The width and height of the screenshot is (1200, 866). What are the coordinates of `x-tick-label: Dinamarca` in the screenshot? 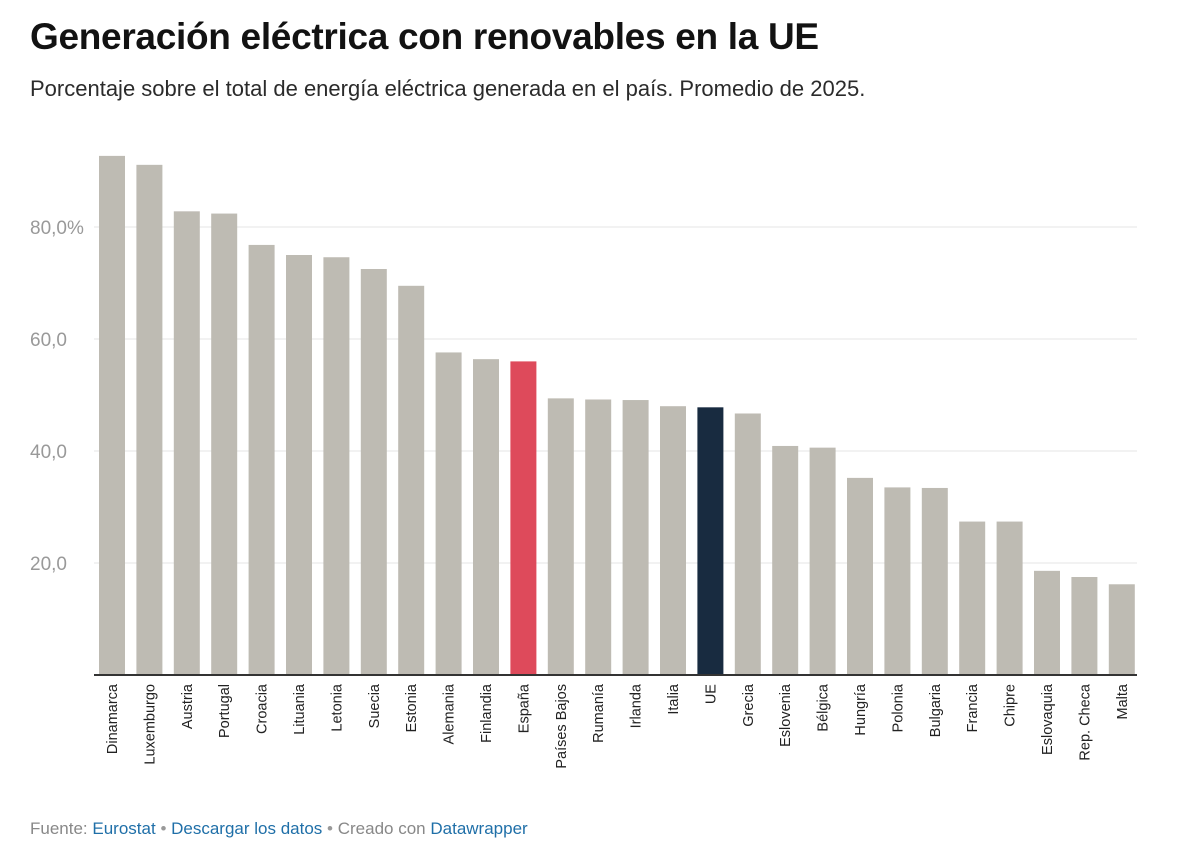 It's located at (113, 718).